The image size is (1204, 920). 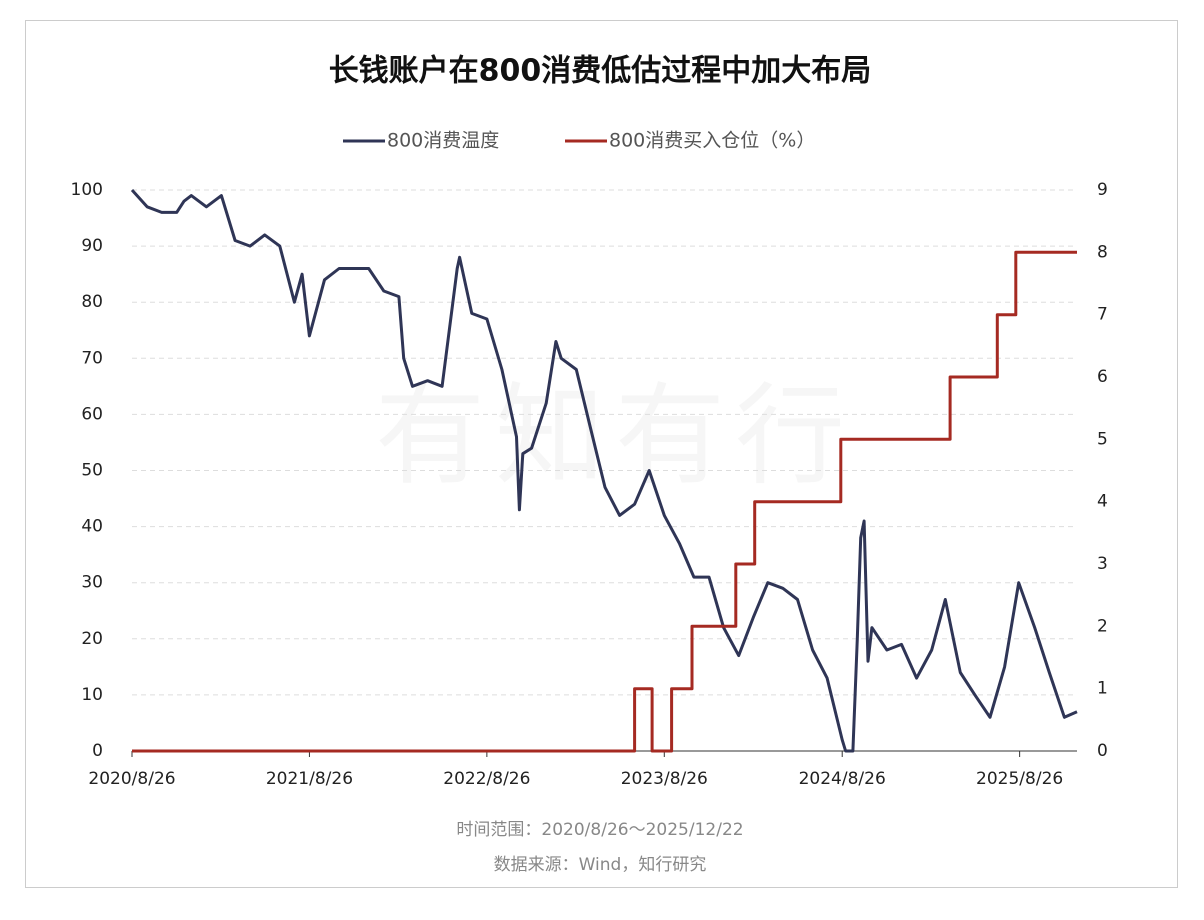 I want to click on y2-tick-label: 8, so click(x=1102, y=252).